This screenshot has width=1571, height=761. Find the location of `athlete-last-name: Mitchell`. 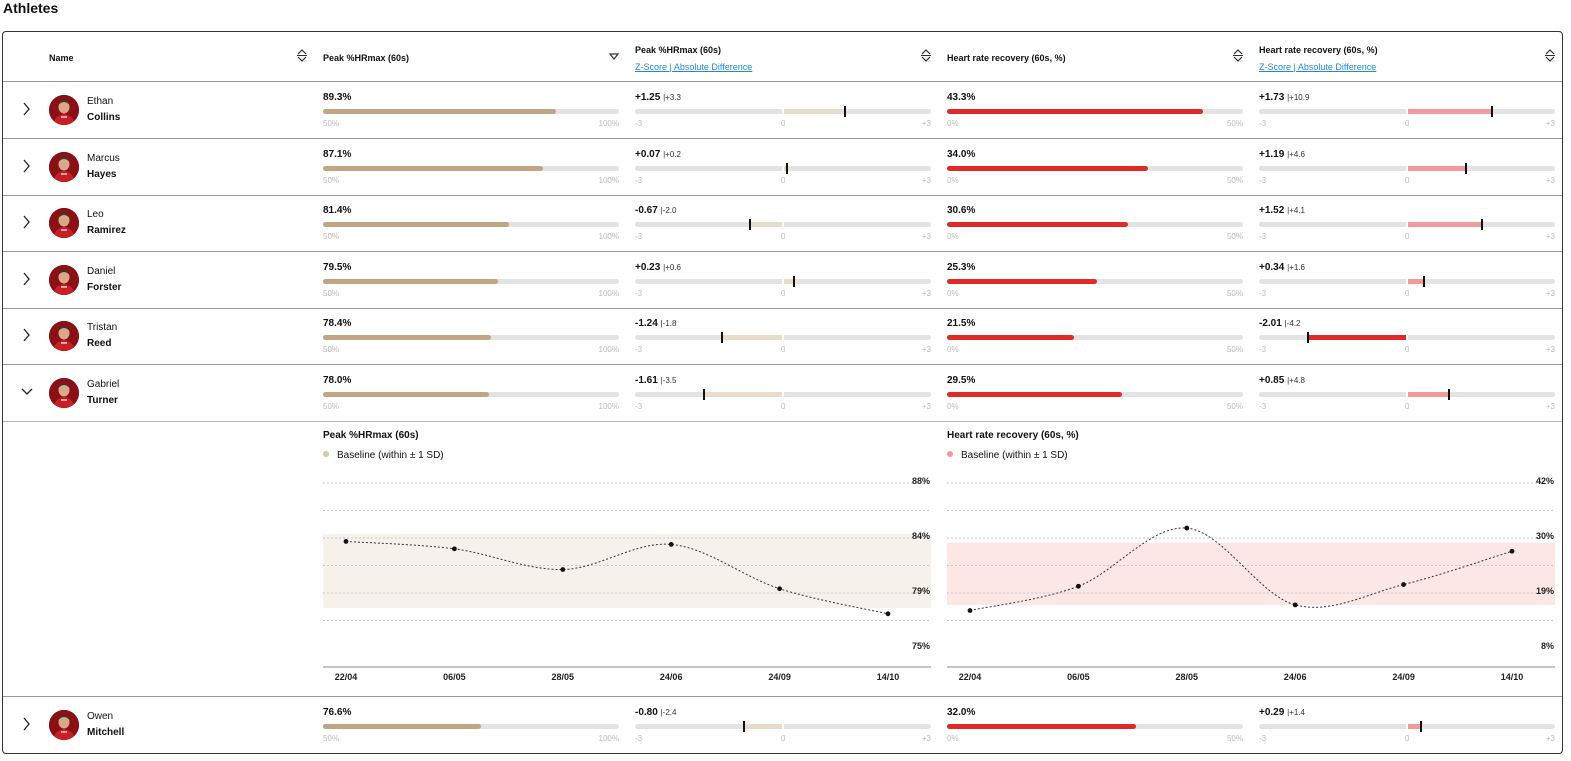

athlete-last-name: Mitchell is located at coordinates (106, 732).